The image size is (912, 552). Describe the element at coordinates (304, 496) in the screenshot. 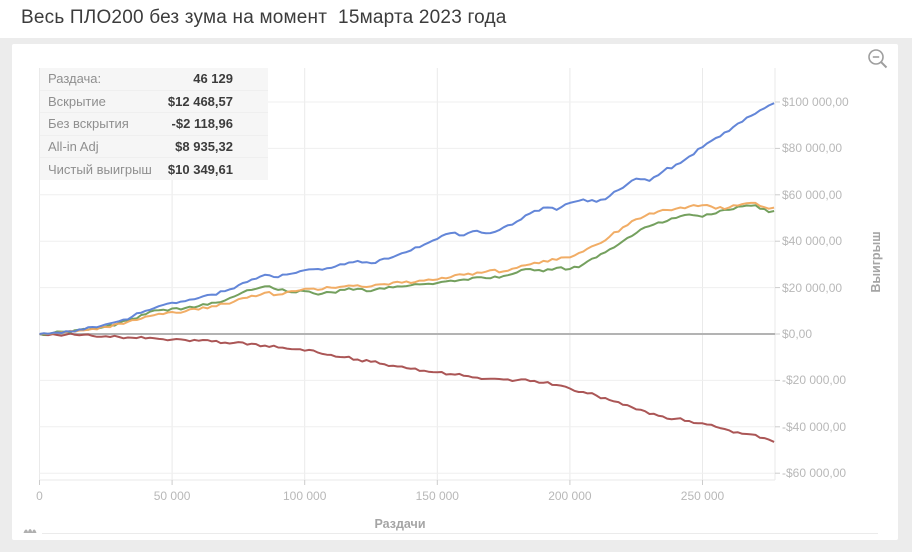

I see `x-tick-label: 100 000` at that location.